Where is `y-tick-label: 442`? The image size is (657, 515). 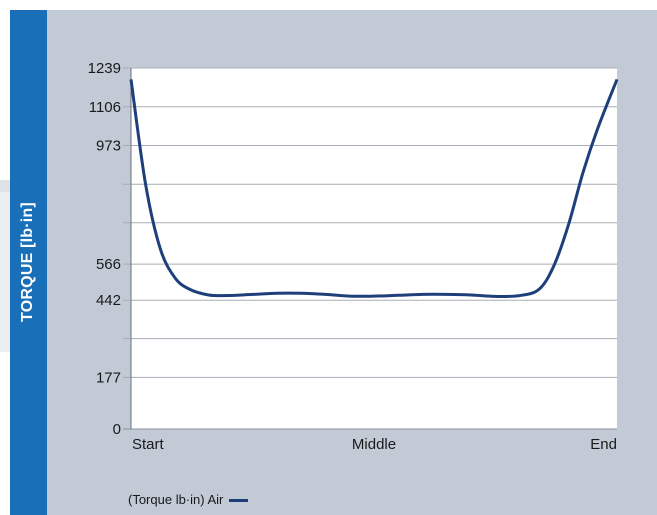 y-tick-label: 442 is located at coordinates (108, 300).